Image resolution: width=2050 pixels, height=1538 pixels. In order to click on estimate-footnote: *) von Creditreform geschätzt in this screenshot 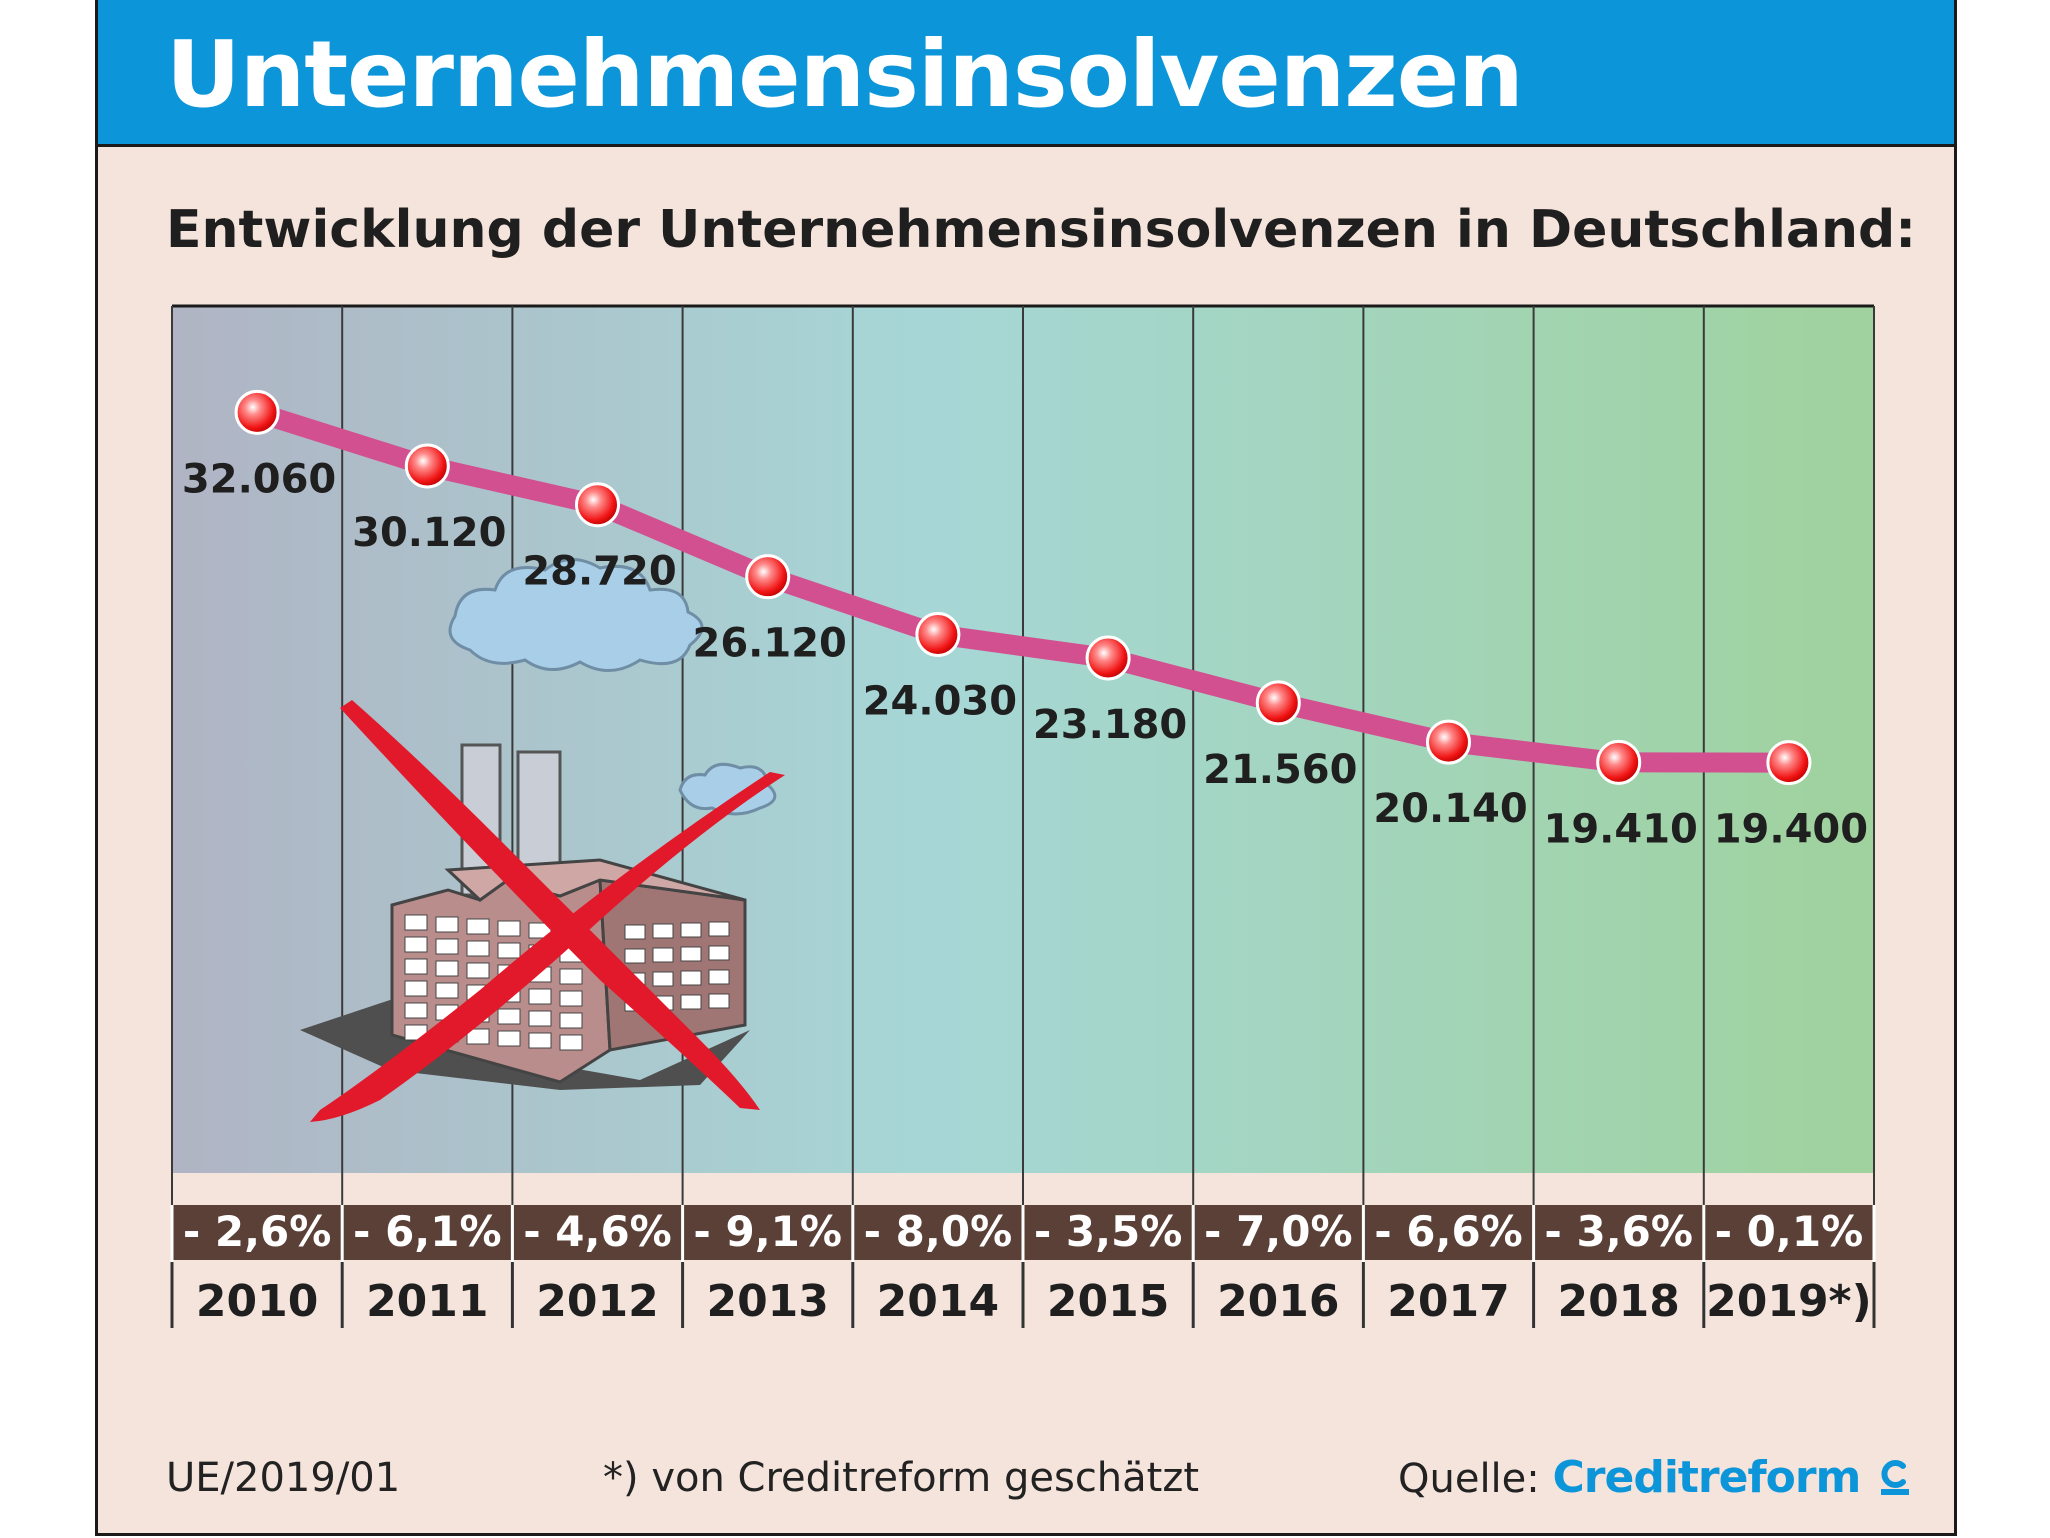, I will do `click(901, 1478)`.